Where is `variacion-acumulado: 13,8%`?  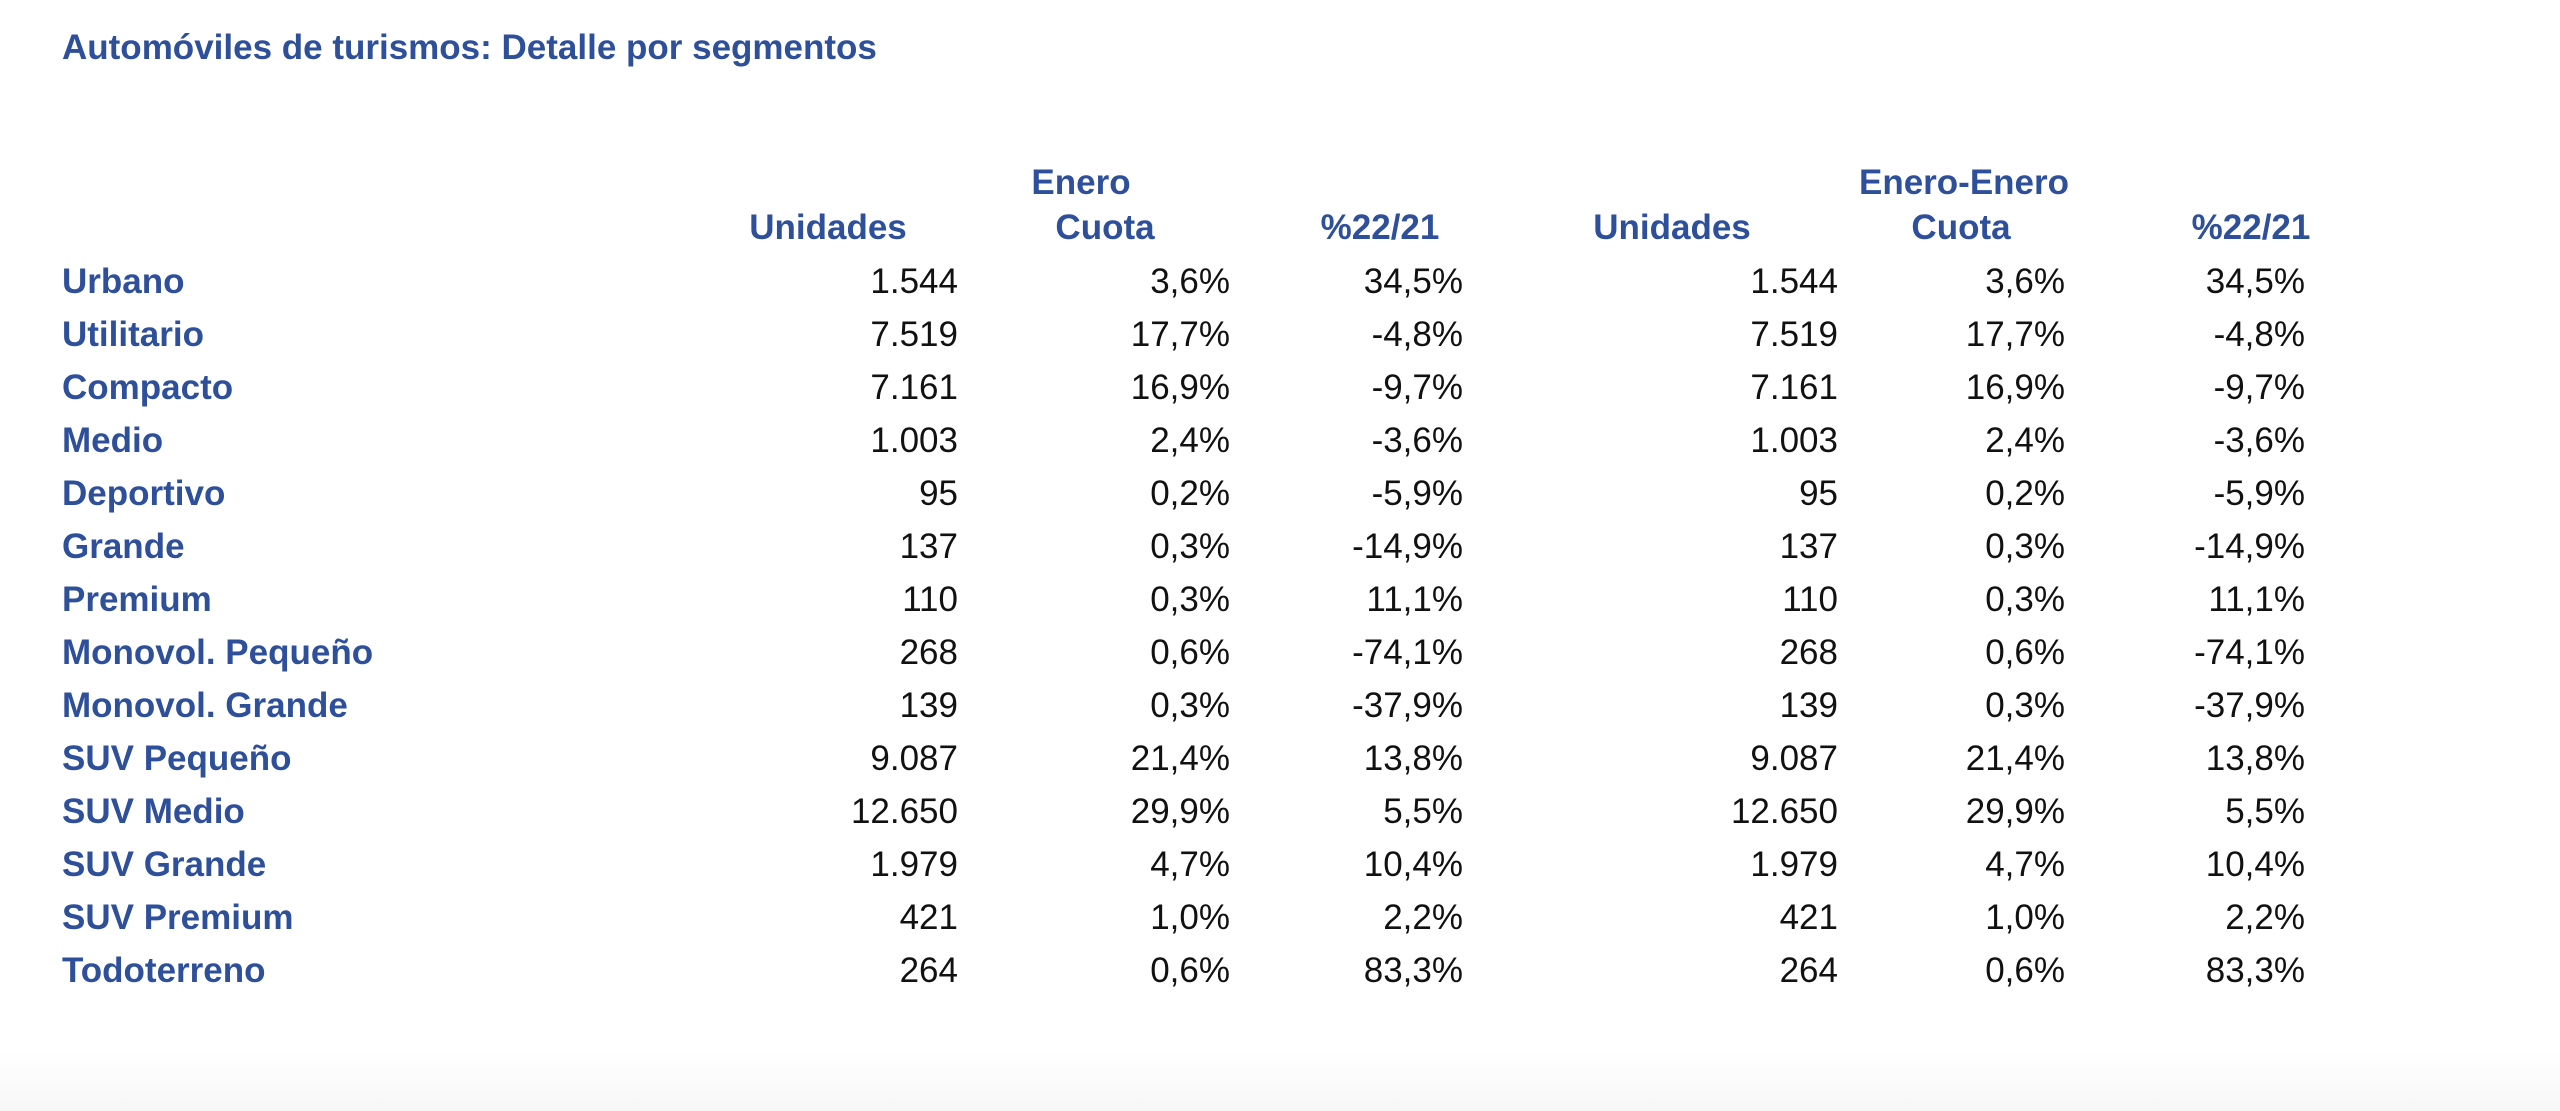 variacion-acumulado: 13,8% is located at coordinates (2255, 758).